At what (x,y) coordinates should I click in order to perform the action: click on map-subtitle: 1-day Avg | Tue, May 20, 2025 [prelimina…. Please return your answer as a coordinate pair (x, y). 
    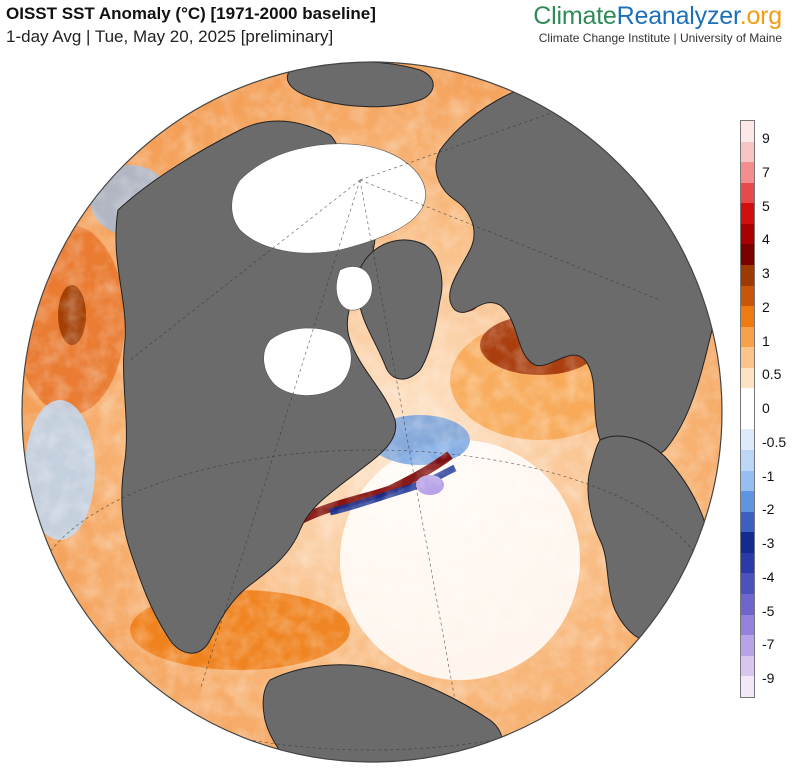
    Looking at the image, I should click on (170, 36).